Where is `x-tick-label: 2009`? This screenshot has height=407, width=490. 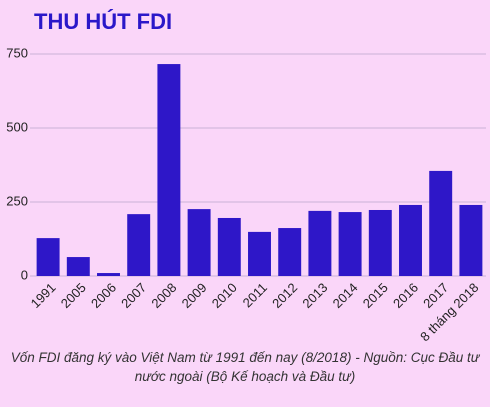 x-tick-label: 2009 is located at coordinates (194, 295).